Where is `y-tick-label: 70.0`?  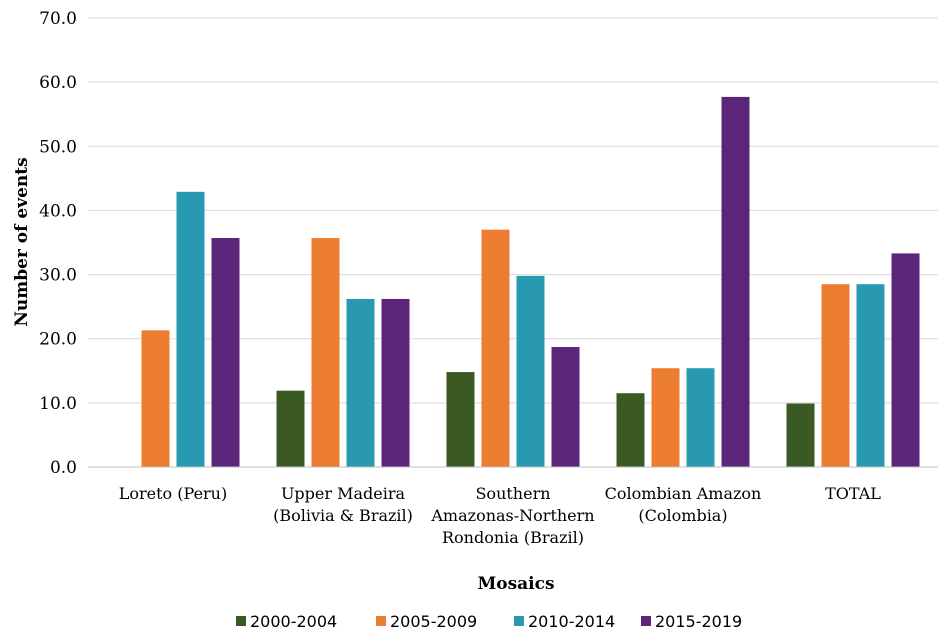 y-tick-label: 70.0 is located at coordinates (58, 19).